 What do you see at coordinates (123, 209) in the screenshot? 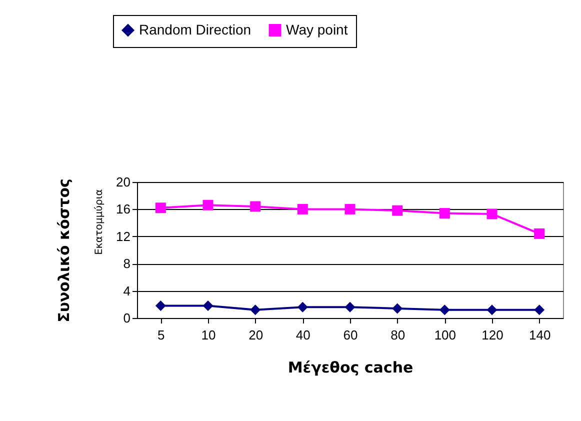
I see `y-tick-label: 16` at bounding box center [123, 209].